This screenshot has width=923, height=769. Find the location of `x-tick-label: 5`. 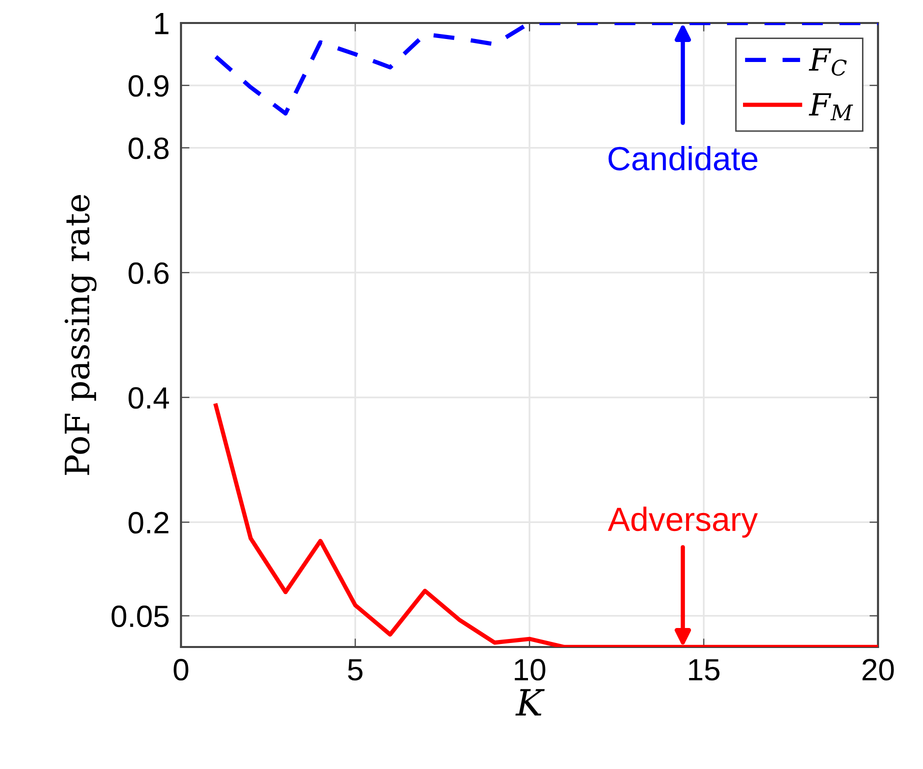

x-tick-label: 5 is located at coordinates (355, 670).